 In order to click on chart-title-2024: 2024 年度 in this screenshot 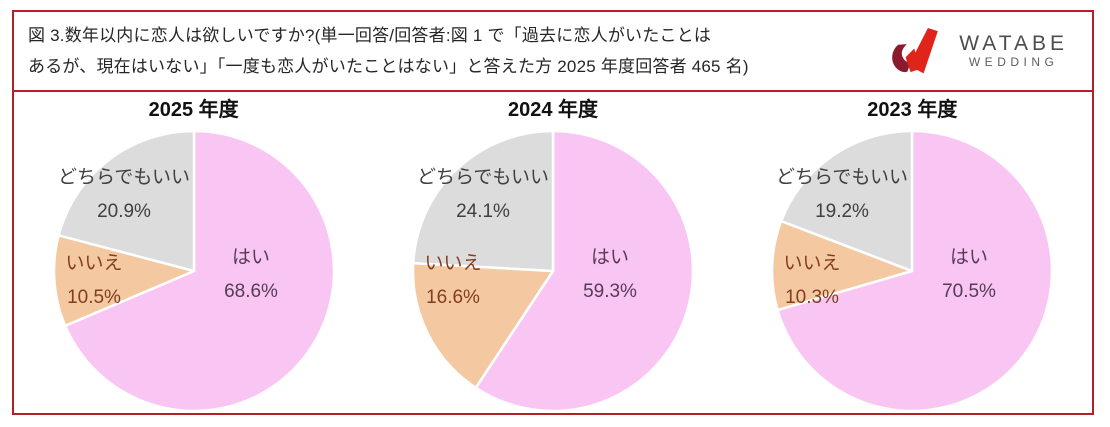, I will do `click(553, 110)`.